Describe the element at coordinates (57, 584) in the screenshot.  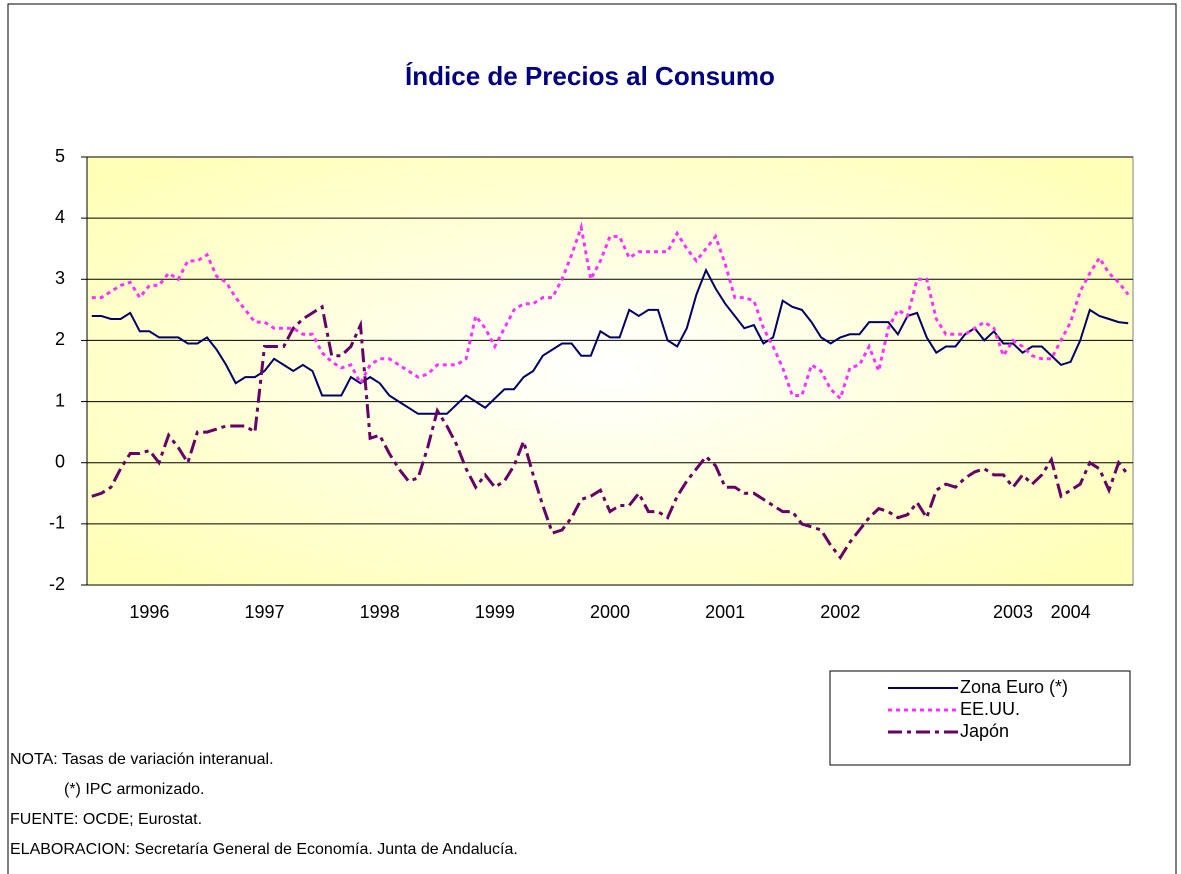
I see `y-tick-label: -2` at that location.